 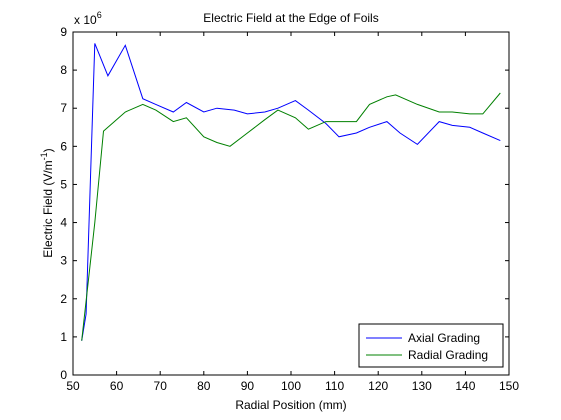 What do you see at coordinates (63, 261) in the screenshot?
I see `y-tick-label: 3` at bounding box center [63, 261].